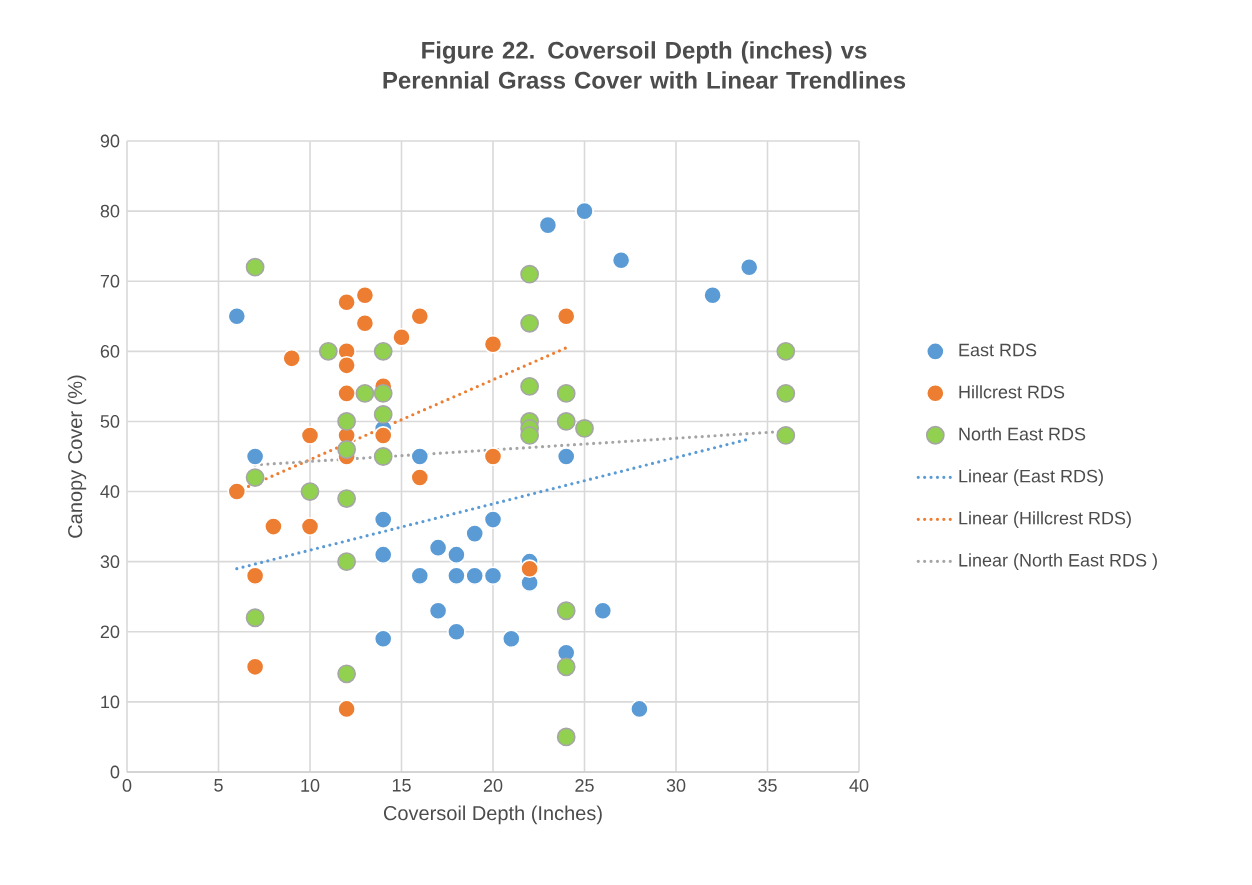 The image size is (1252, 885). Describe the element at coordinates (110, 351) in the screenshot. I see `y-tick-label: 60` at that location.